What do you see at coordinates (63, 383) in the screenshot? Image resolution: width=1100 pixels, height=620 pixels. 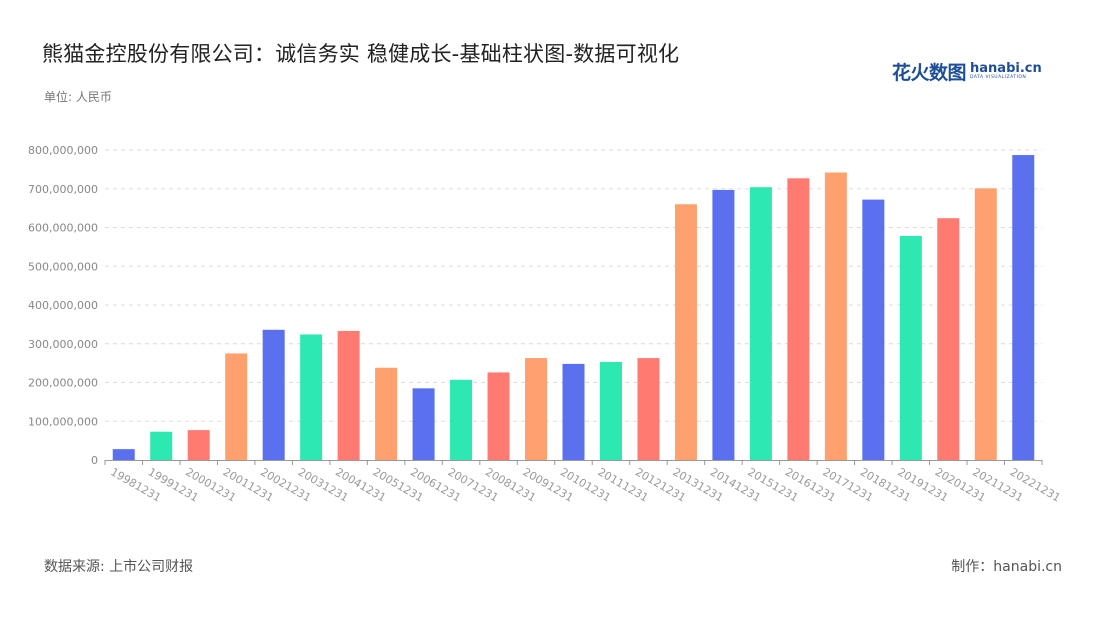 I see `y-tick-label: 200,000,000` at bounding box center [63, 383].